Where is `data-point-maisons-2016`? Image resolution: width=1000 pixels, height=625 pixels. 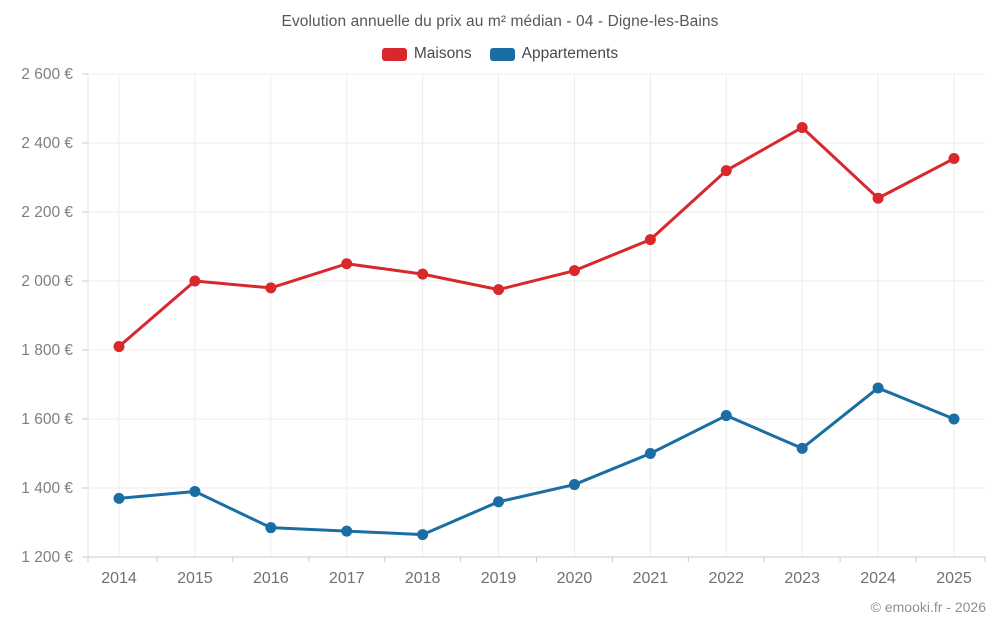
data-point-maisons-2016 is located at coordinates (271, 288).